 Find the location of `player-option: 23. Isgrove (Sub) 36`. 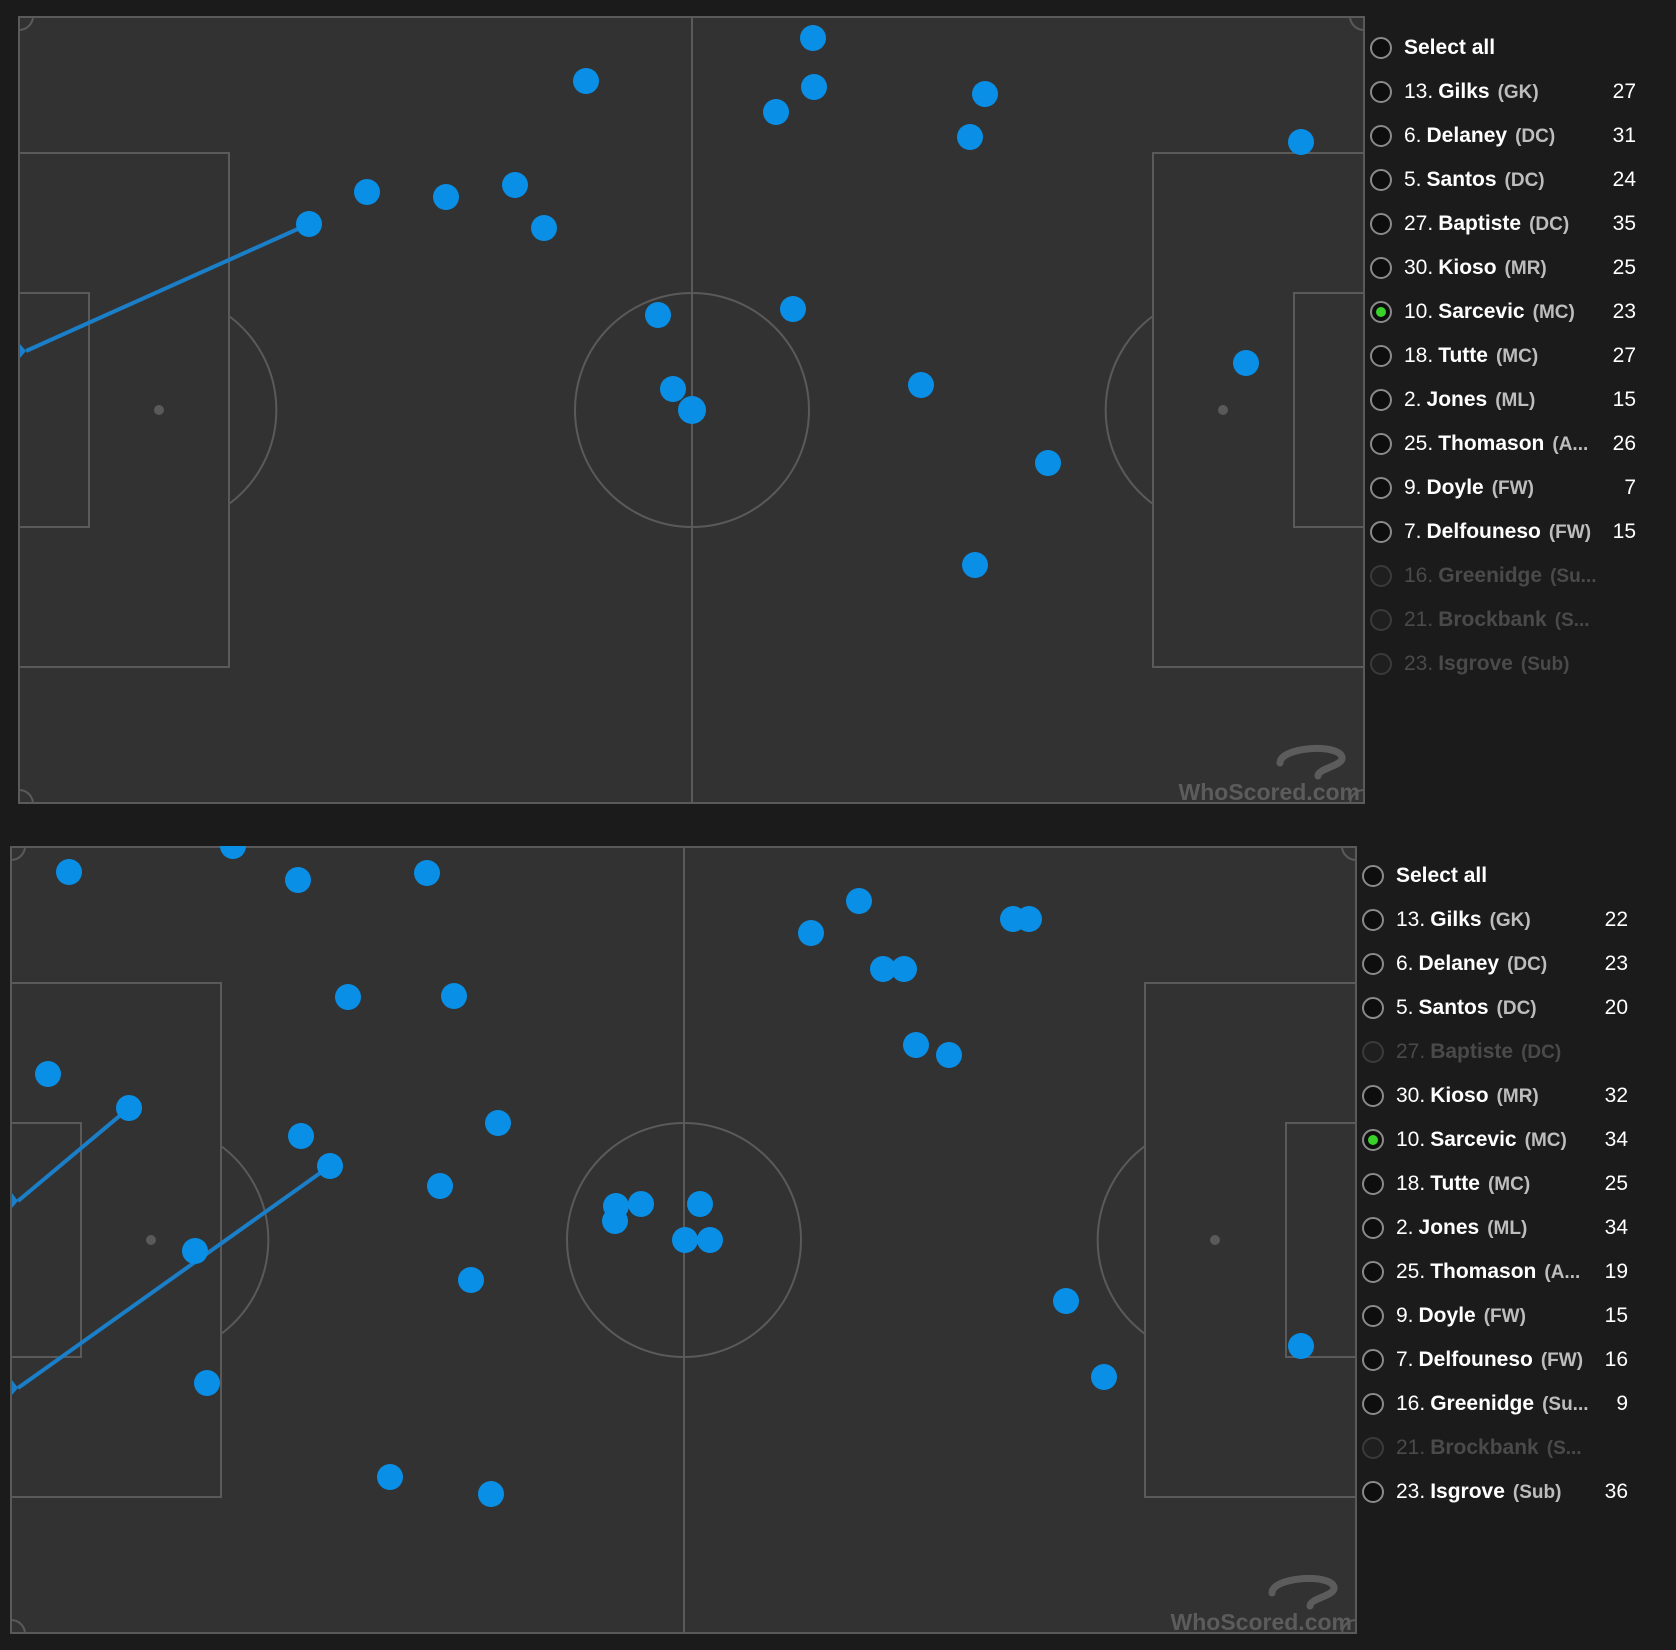

player-option: 23. Isgrove (Sub) 36 is located at coordinates (1512, 1492).